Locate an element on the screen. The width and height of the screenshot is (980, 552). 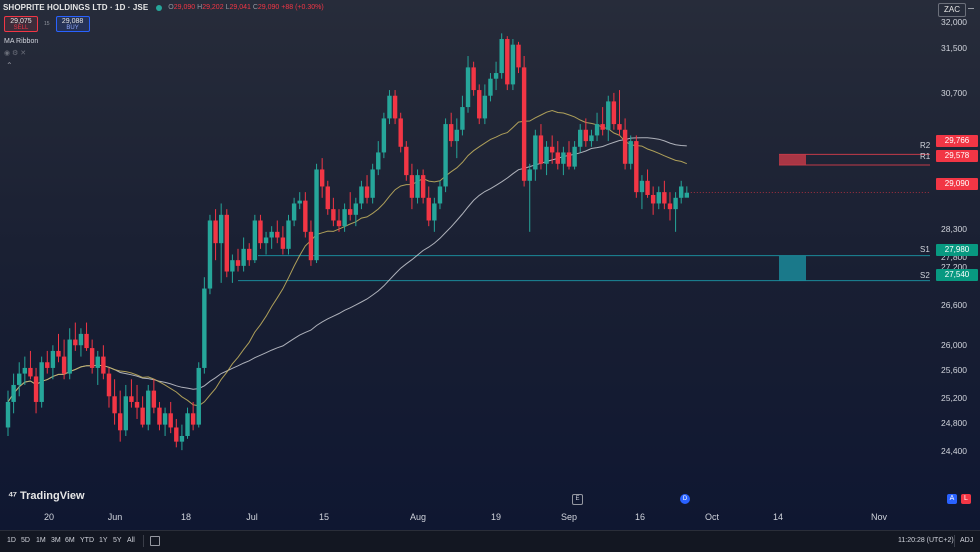
dividend-marker-icon: D is located at coordinates (685, 499).